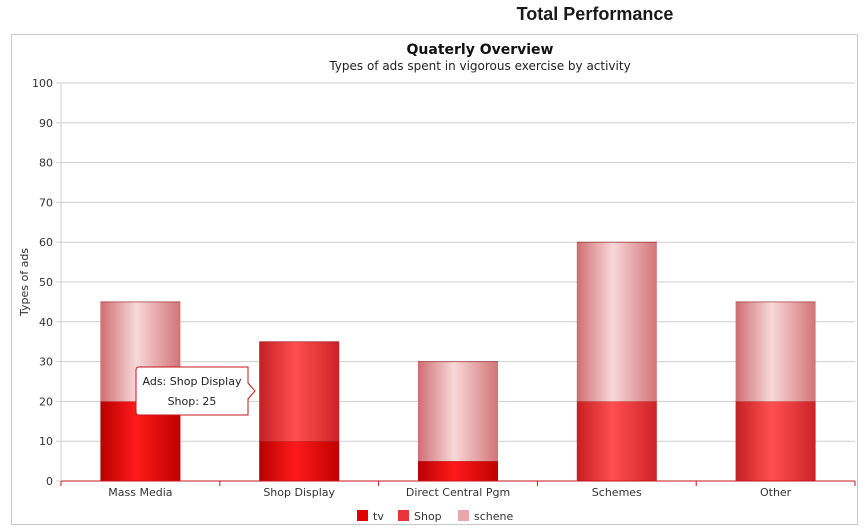  I want to click on tooltip-line1: Ads: Shop Display, so click(192, 381).